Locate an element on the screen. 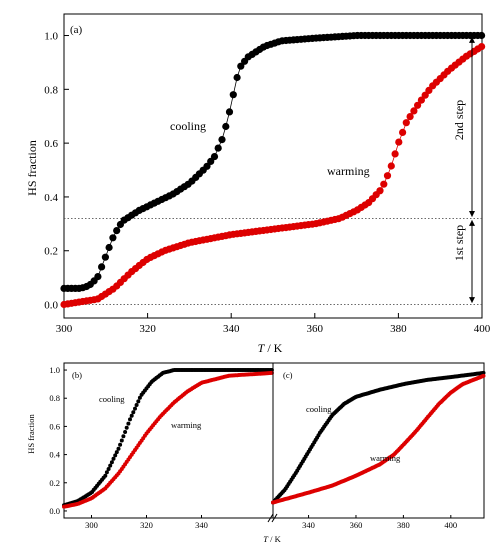 This screenshot has height=552, width=501. axis-break-mark-left is located at coordinates (270, 518).